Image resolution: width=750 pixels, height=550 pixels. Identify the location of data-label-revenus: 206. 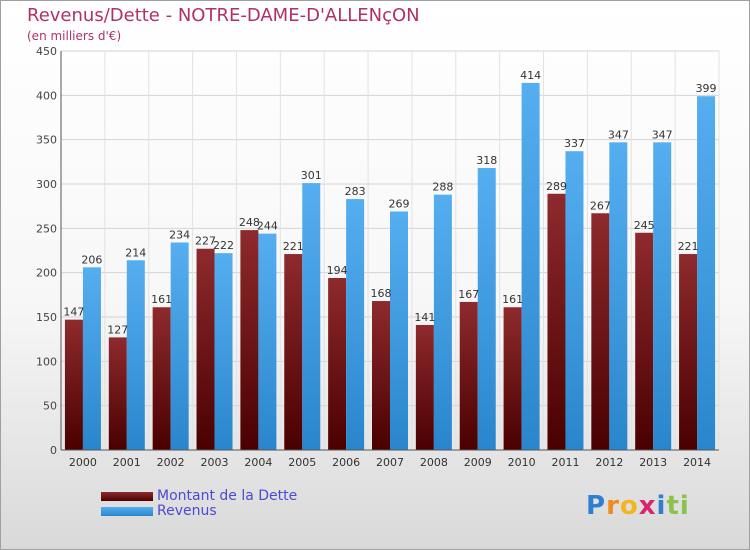
(91, 259).